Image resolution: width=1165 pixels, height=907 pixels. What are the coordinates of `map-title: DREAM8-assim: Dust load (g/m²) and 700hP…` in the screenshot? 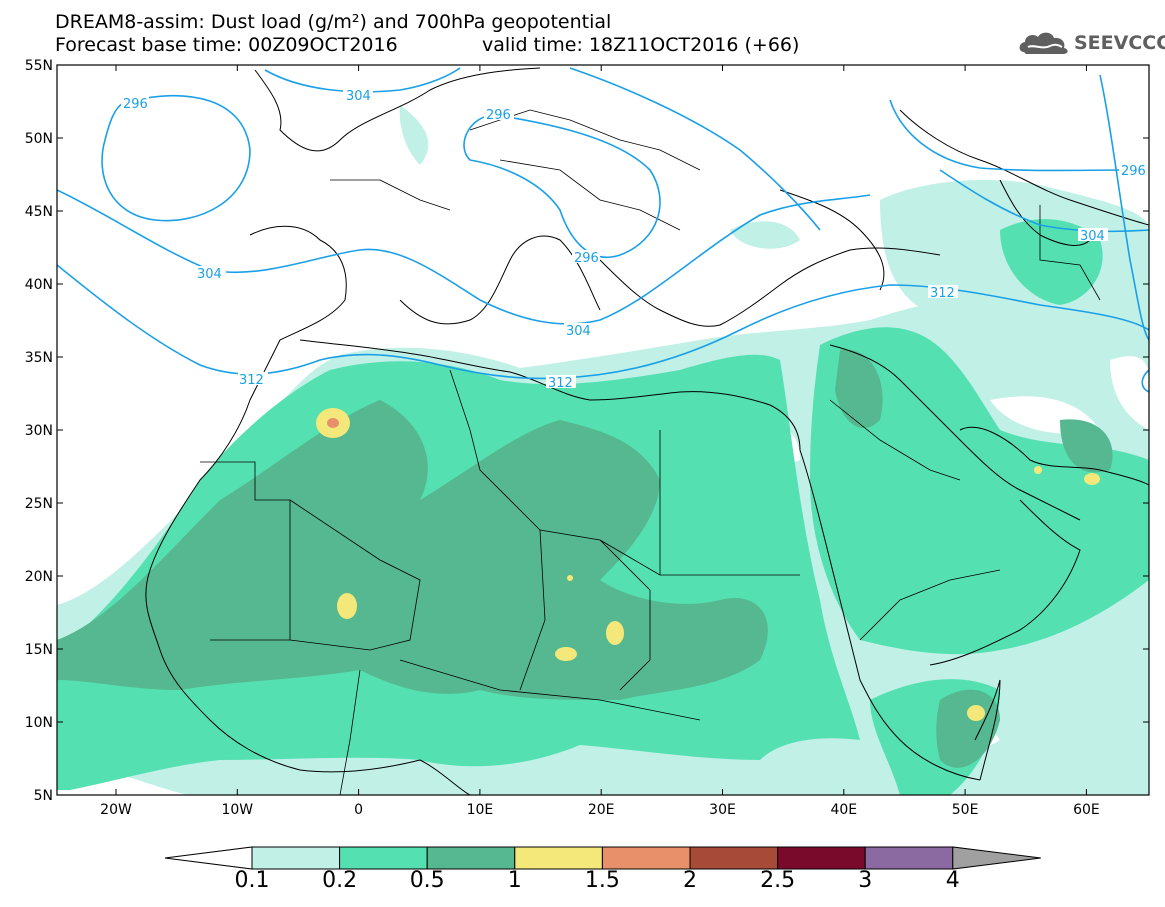 It's located at (333, 22).